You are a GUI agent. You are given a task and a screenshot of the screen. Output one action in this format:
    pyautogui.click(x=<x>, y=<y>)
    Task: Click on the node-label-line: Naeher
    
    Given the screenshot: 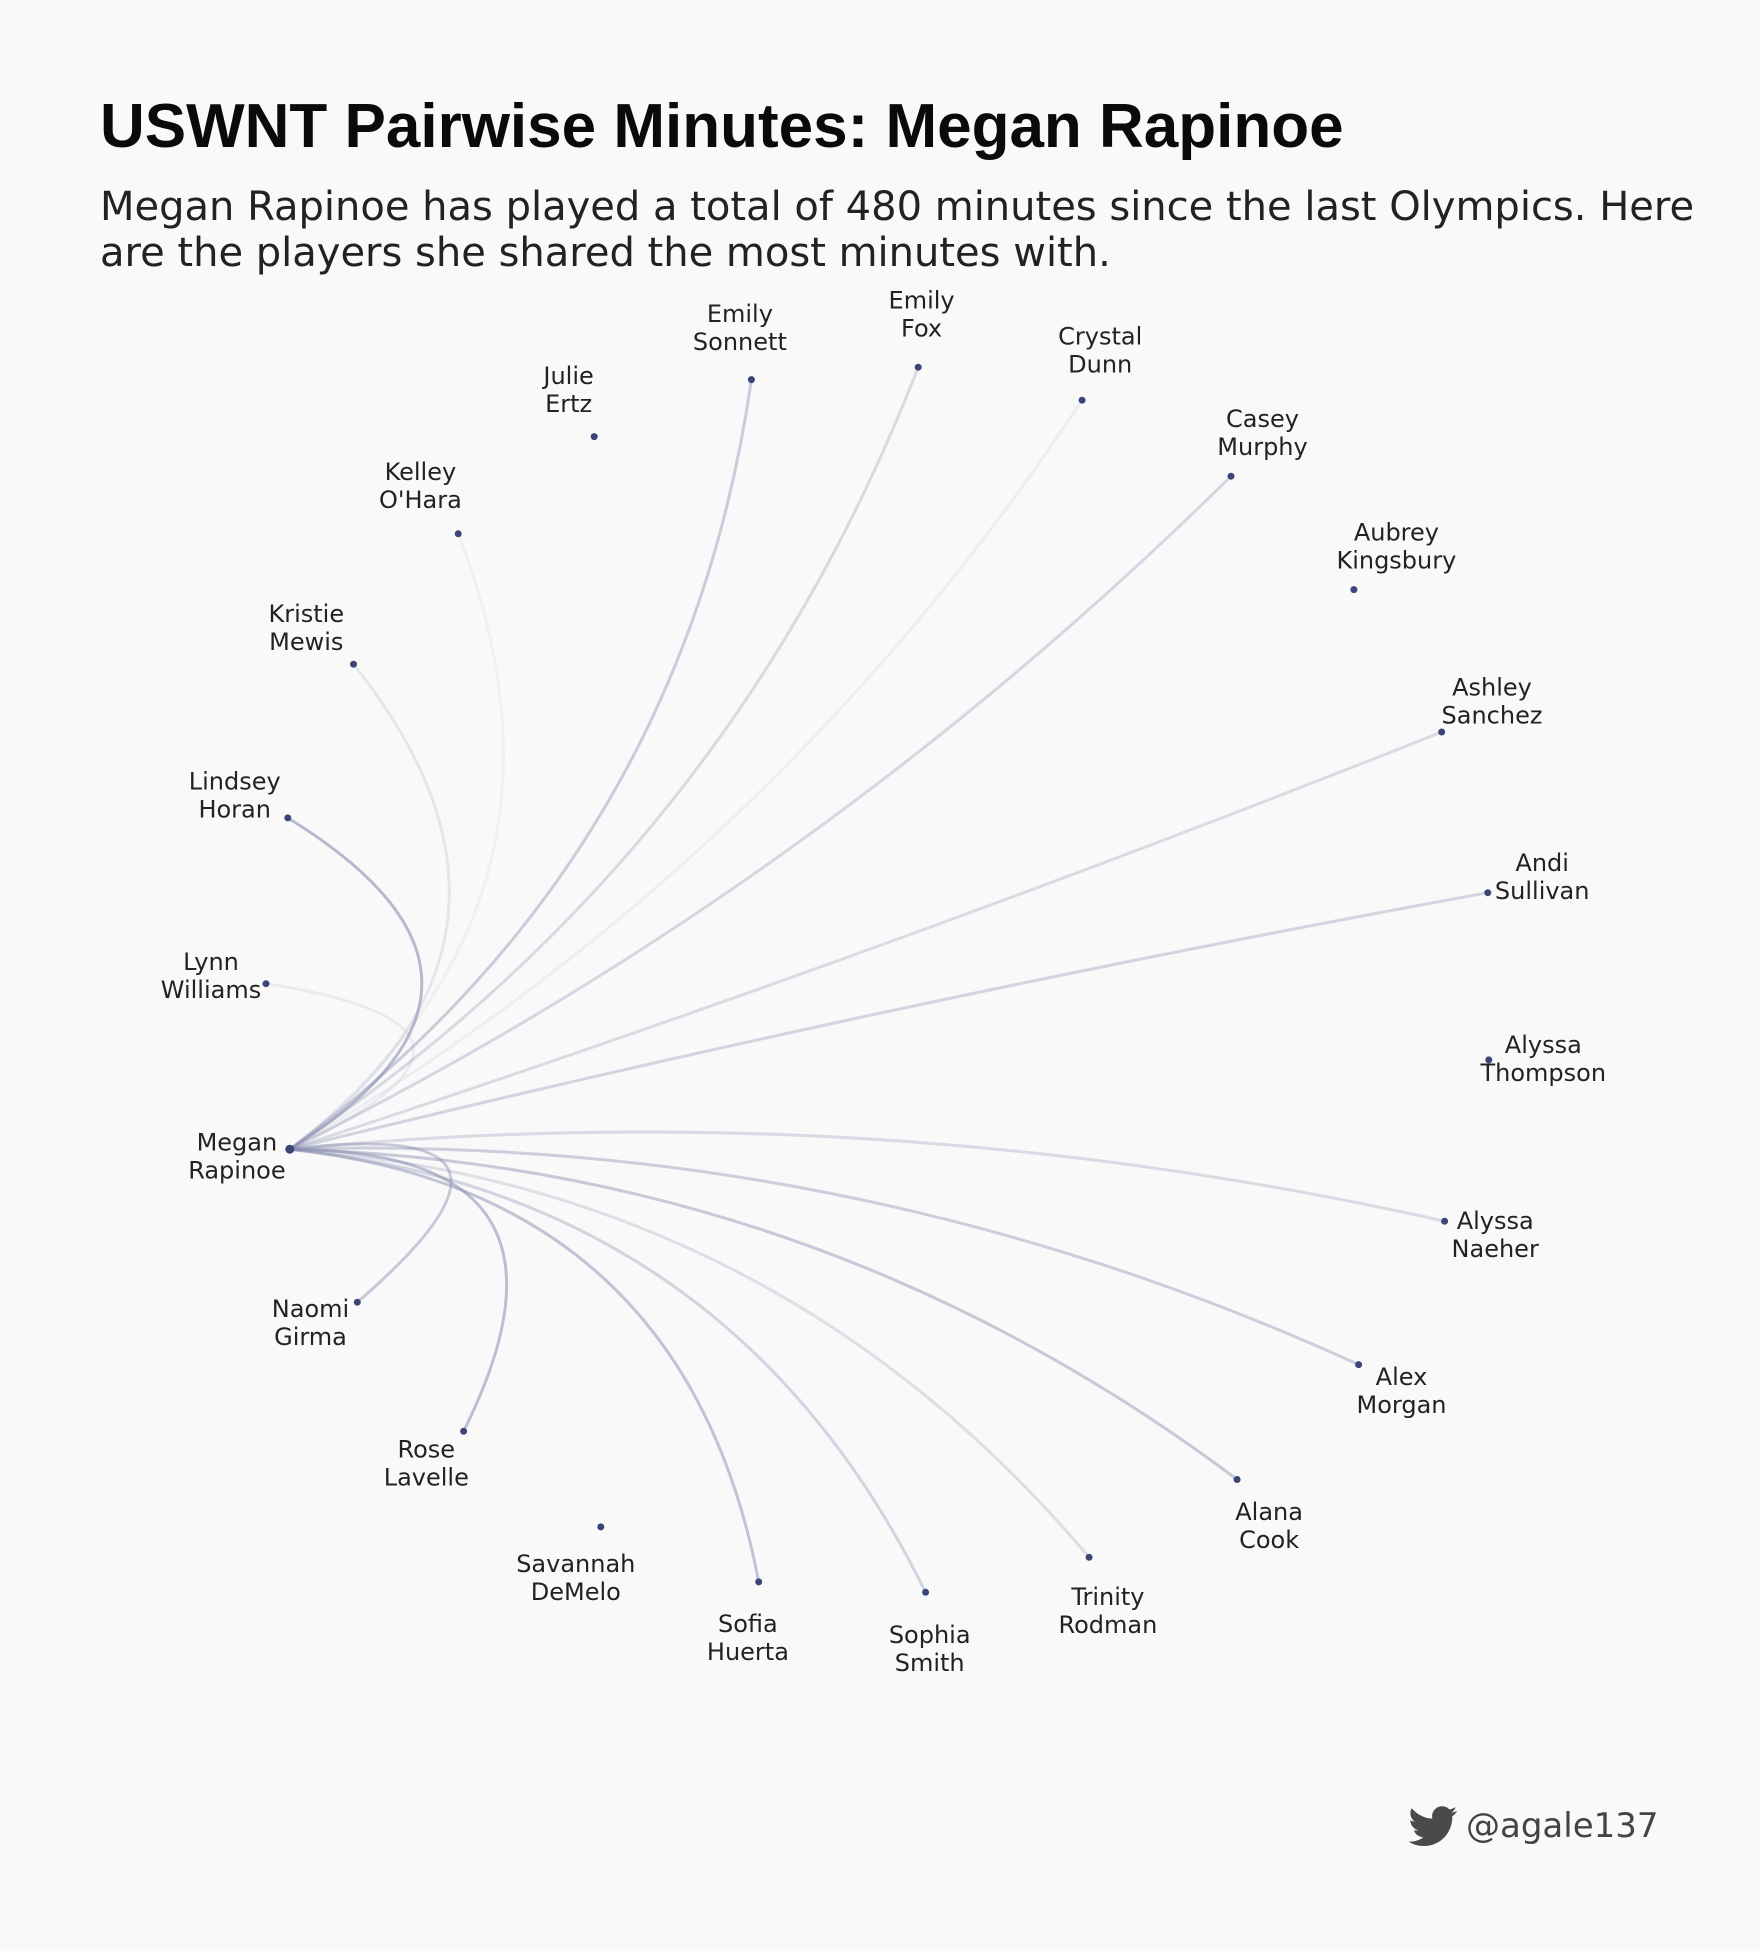 What is the action you would take?
    pyautogui.click(x=1495, y=1249)
    